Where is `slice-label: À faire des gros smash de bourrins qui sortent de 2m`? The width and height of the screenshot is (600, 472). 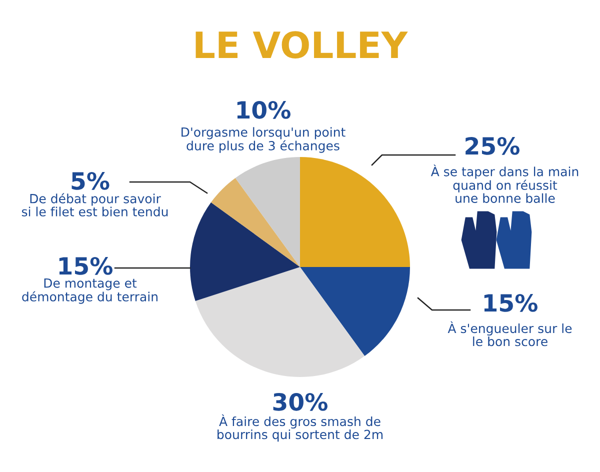
slice-label: À faire des gros smash de bourrins qui sortent de 2m is located at coordinates (300, 428).